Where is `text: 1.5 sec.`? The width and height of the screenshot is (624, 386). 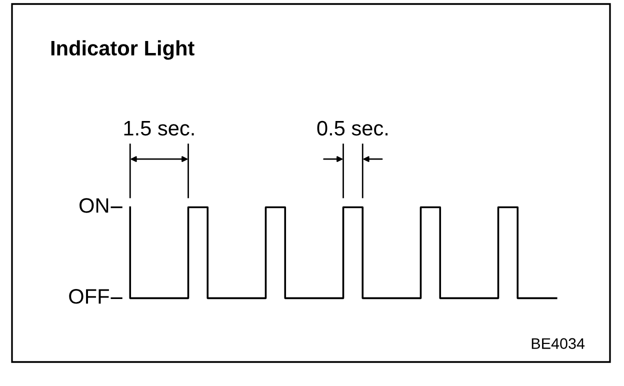 text: 1.5 sec. is located at coordinates (159, 128).